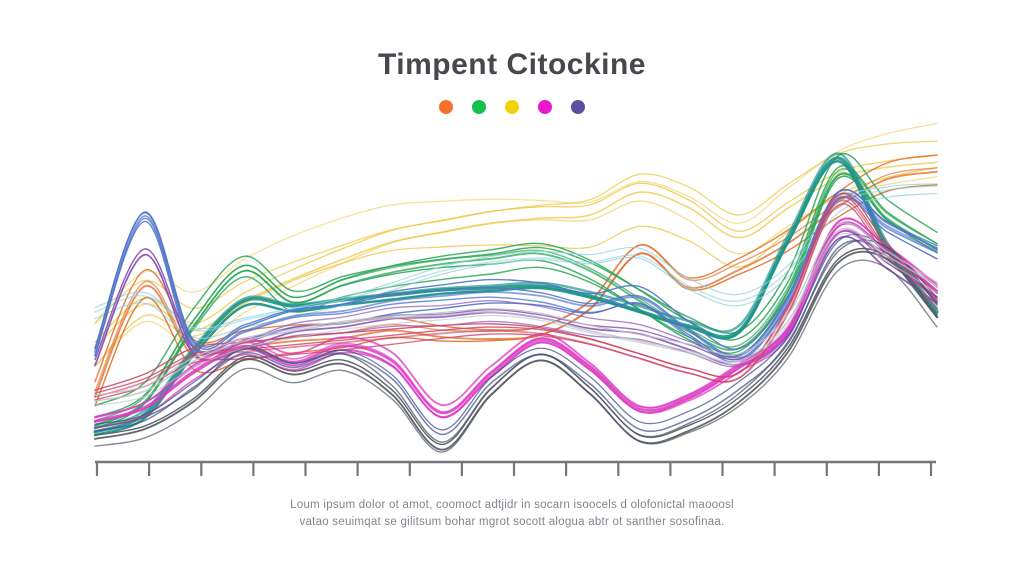  What do you see at coordinates (512, 64) in the screenshot?
I see `chart-title: Timpent Citockine` at bounding box center [512, 64].